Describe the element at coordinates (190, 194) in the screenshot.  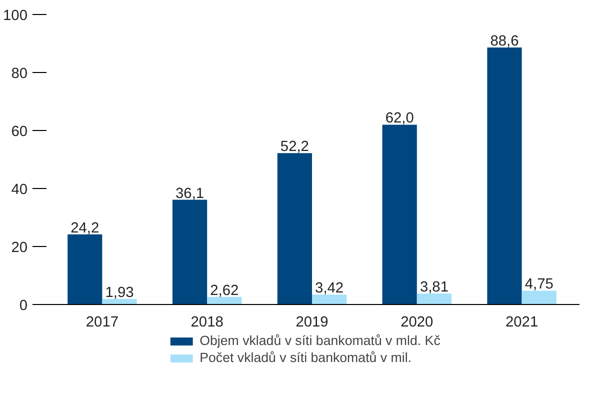
I see `data-label: 36,1` at that location.